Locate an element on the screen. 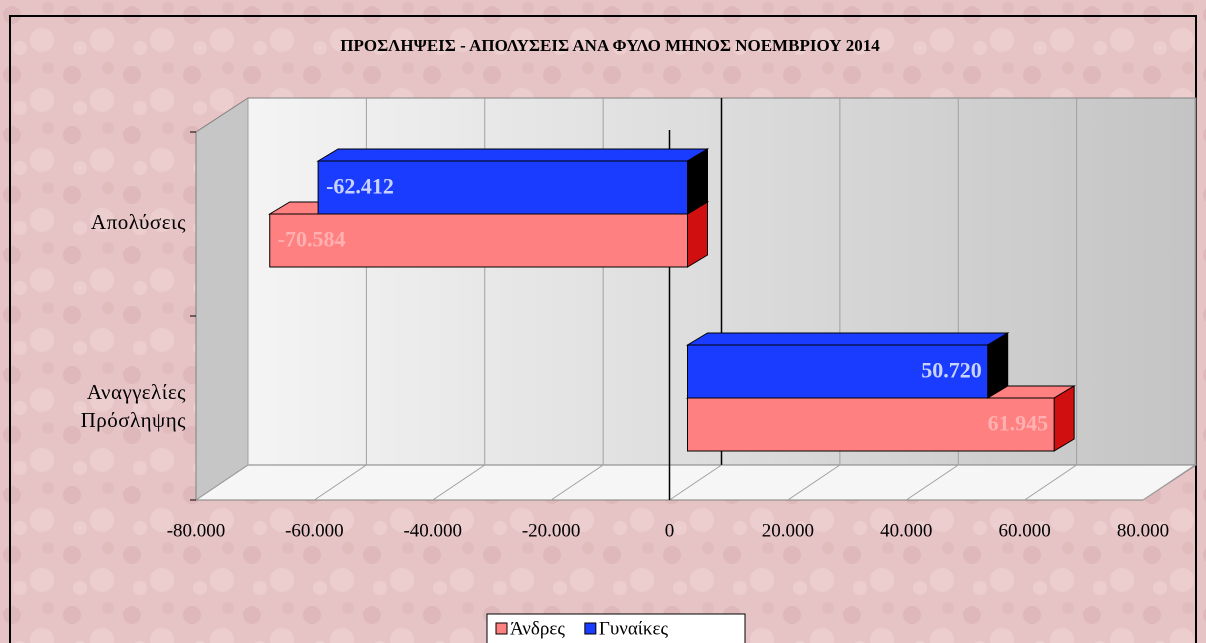  legend-label: Γυναίκες is located at coordinates (634, 628).